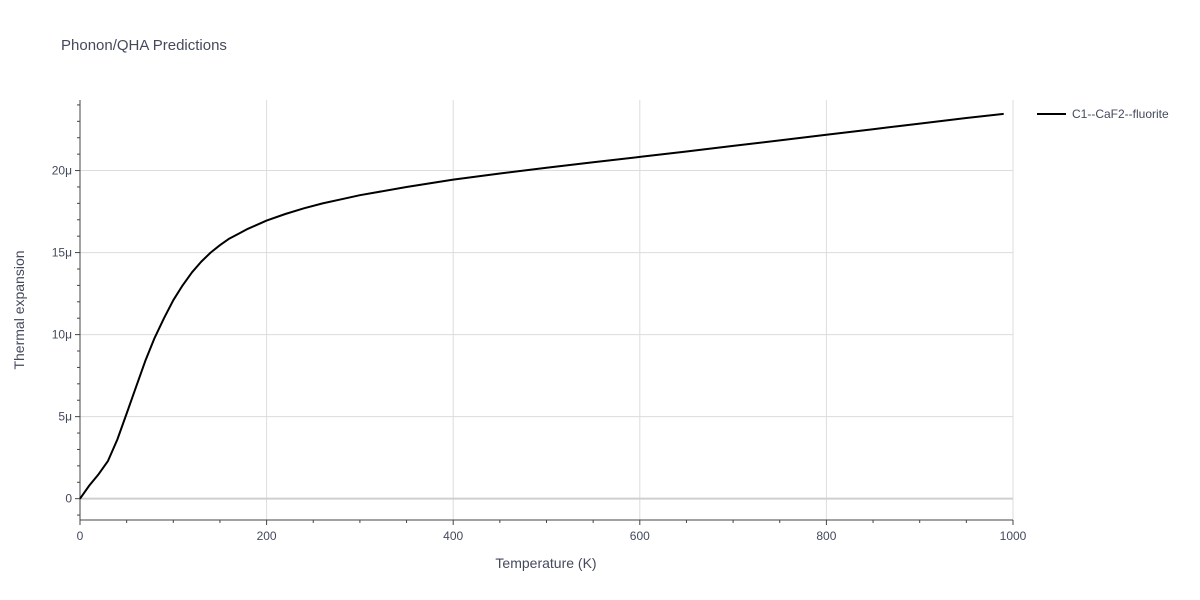 This screenshot has width=1200, height=600. I want to click on y-tick-label: 0, so click(68, 499).